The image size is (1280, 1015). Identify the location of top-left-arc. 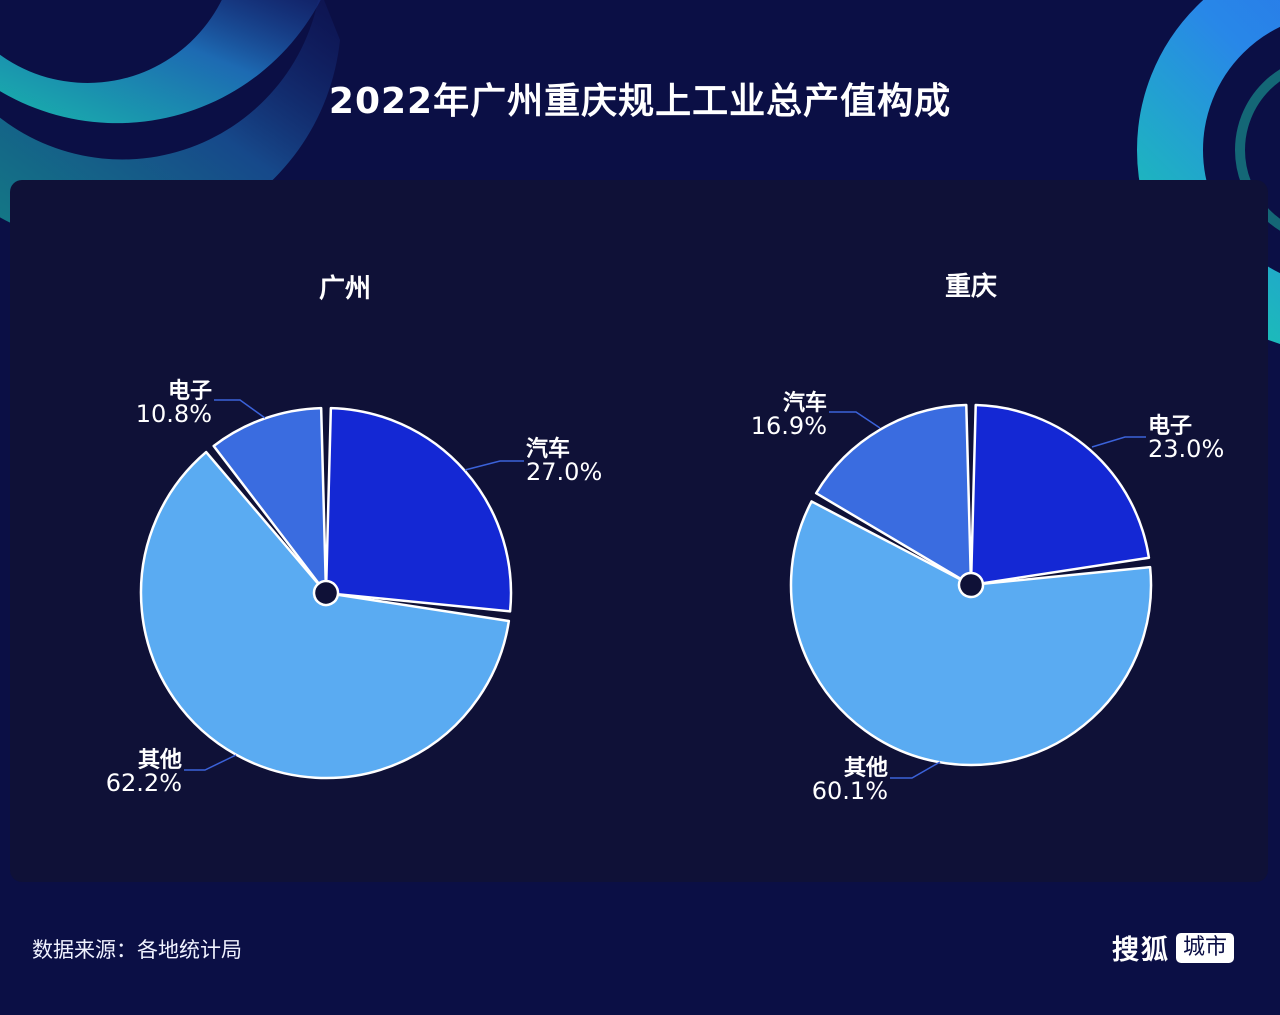
(160, 62).